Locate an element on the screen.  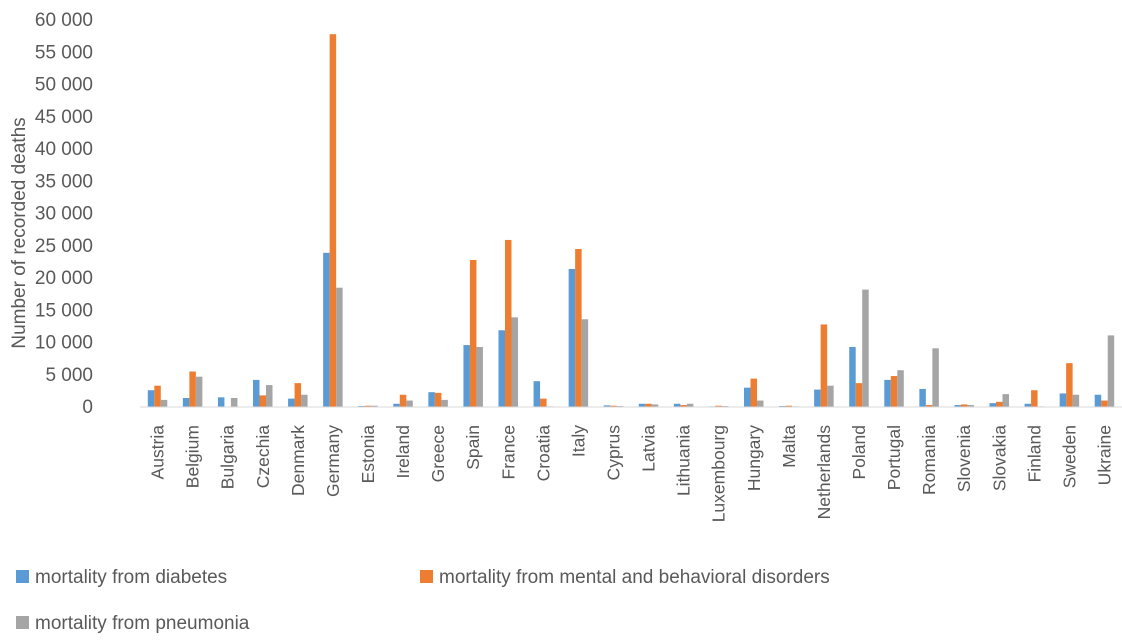
legend-label: mortality from pneumonia is located at coordinates (142, 623).